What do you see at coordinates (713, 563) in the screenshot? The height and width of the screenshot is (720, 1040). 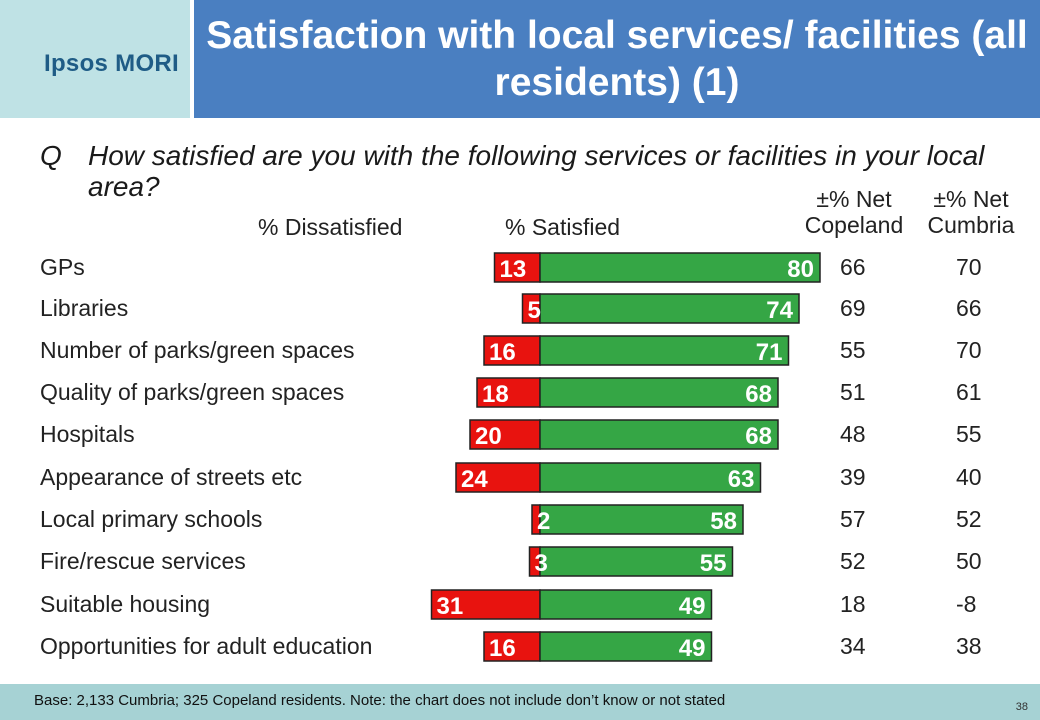 I see `satisfied-value-label: 55` at bounding box center [713, 563].